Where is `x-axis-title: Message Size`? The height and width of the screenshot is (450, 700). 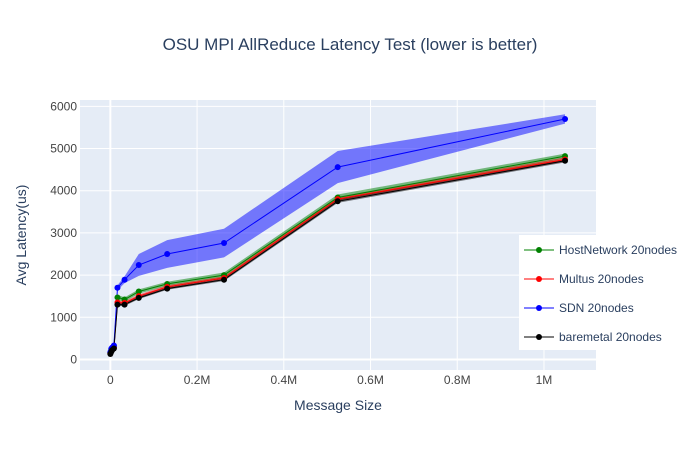 x-axis-title: Message Size is located at coordinates (338, 405).